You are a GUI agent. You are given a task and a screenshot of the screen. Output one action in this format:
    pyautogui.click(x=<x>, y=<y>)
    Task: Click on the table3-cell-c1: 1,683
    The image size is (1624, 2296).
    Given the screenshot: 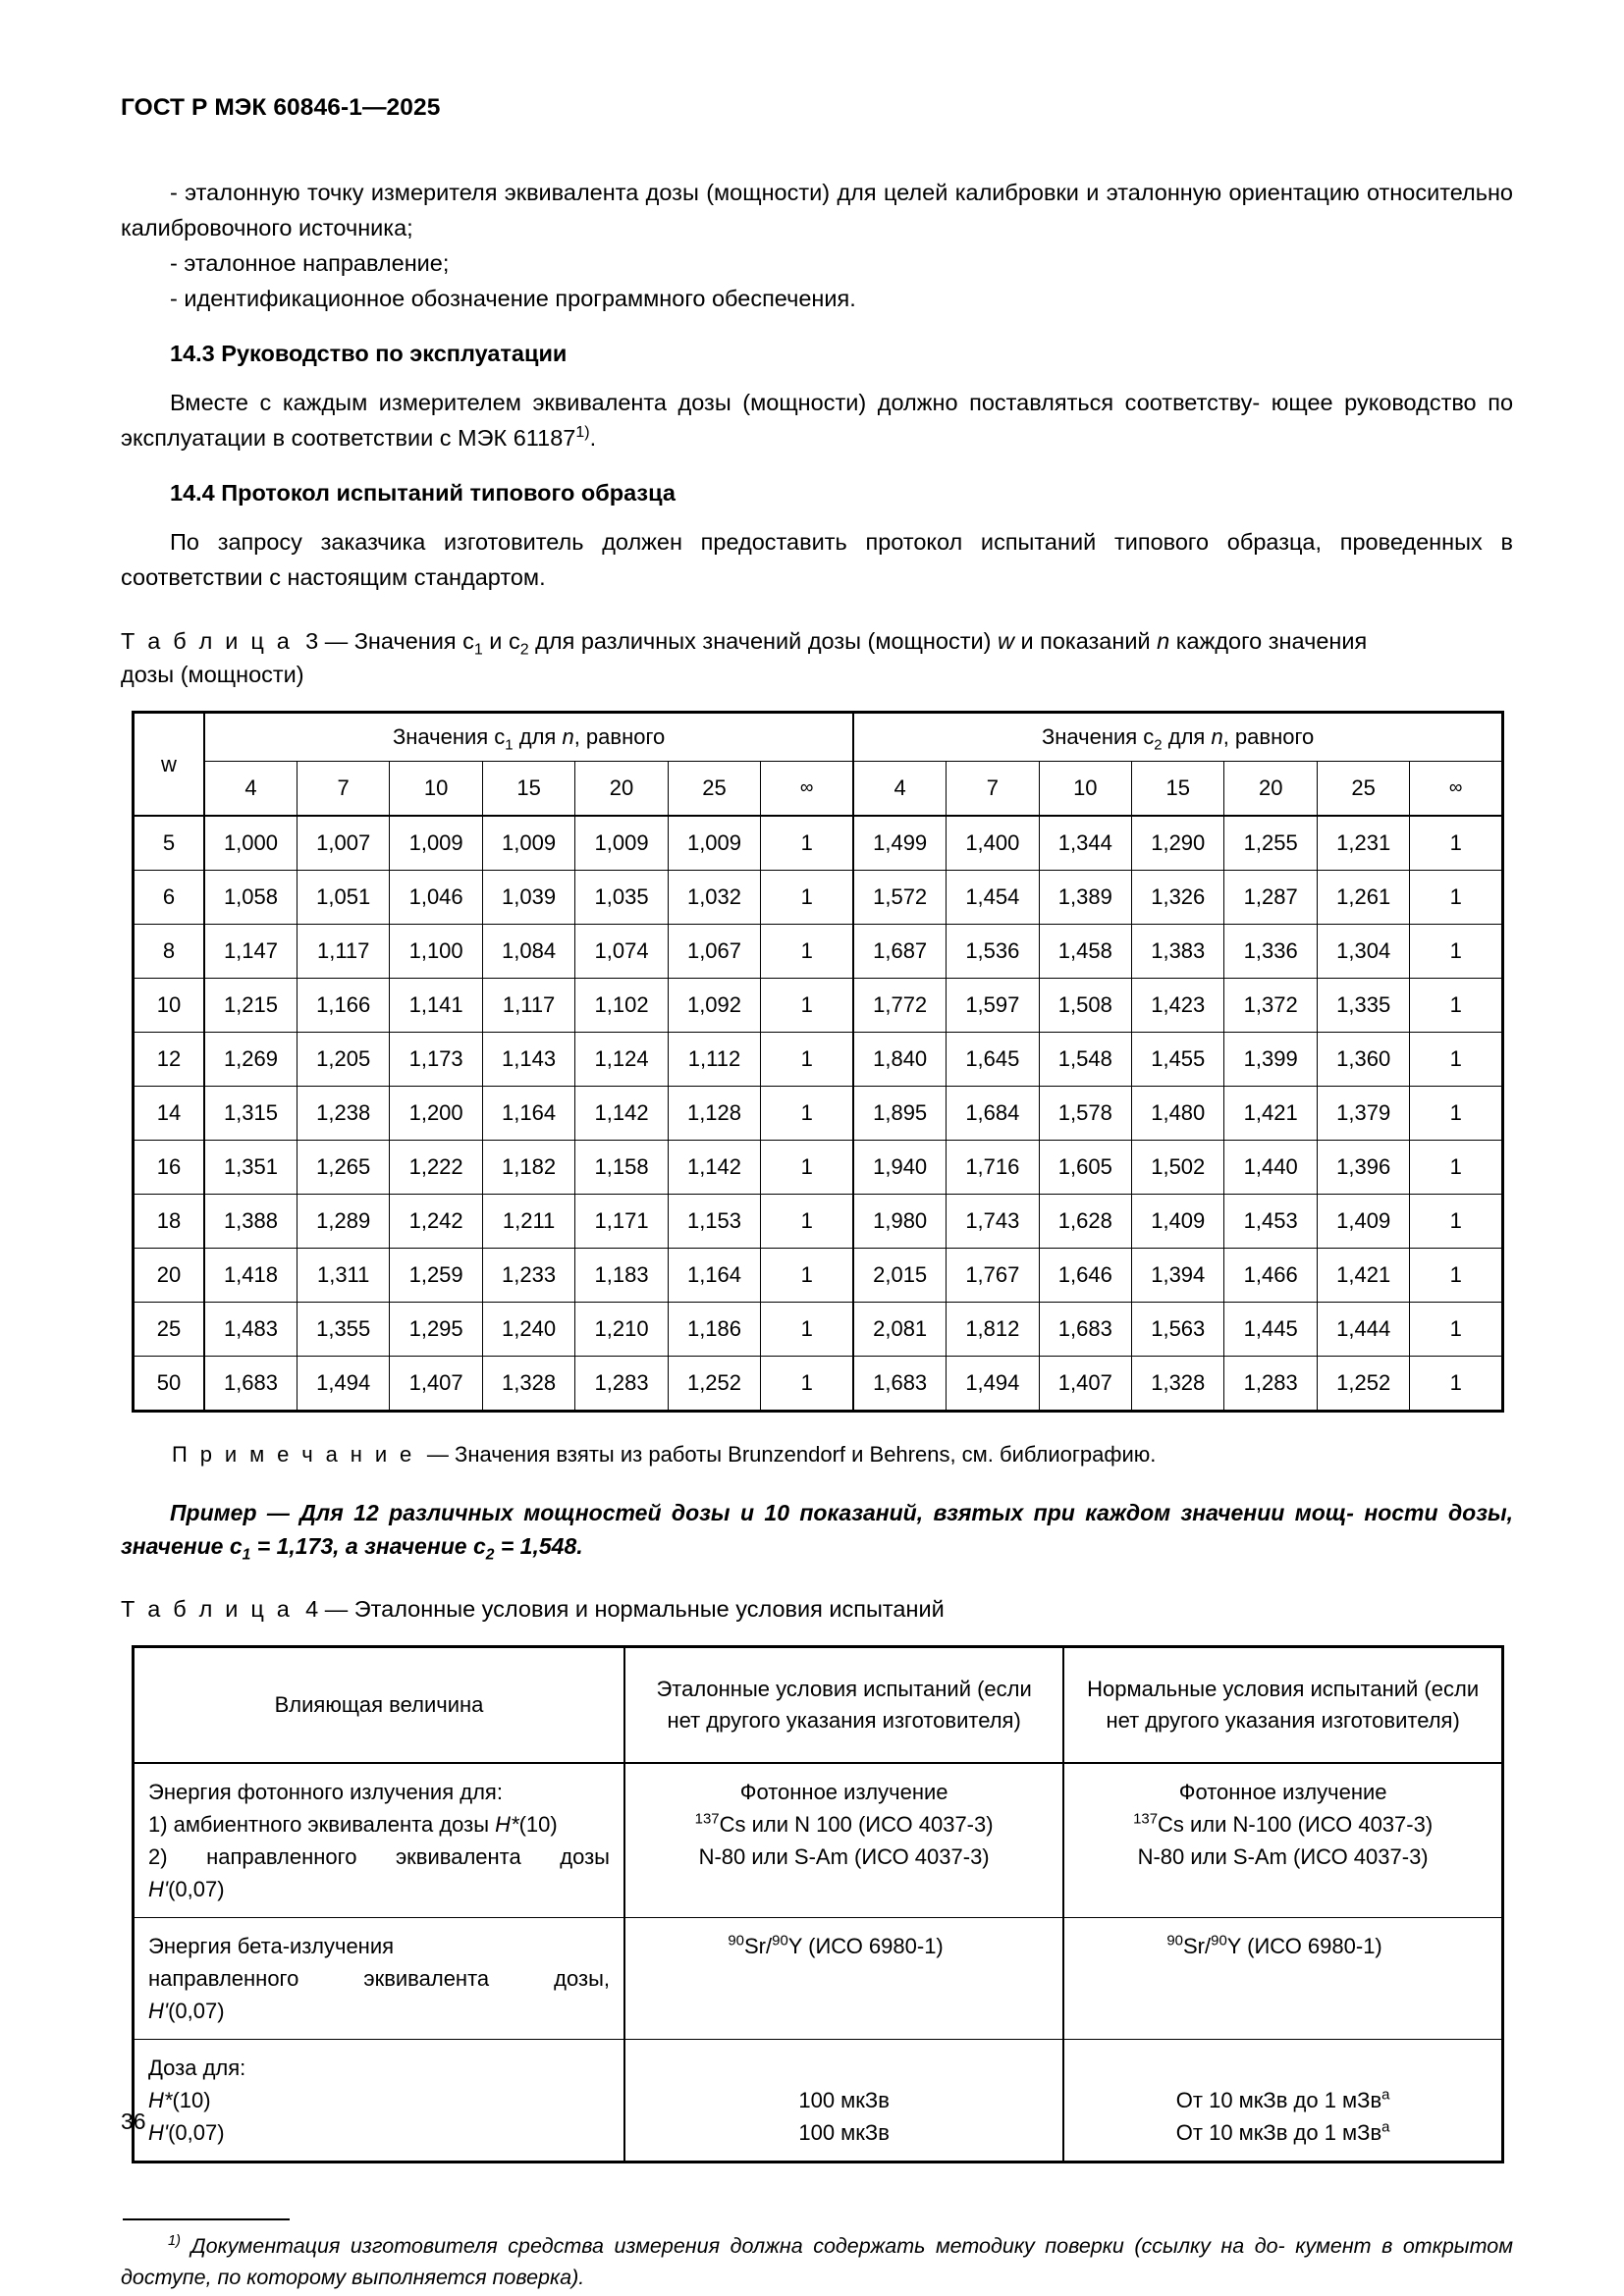 What is the action you would take?
    pyautogui.click(x=250, y=1384)
    